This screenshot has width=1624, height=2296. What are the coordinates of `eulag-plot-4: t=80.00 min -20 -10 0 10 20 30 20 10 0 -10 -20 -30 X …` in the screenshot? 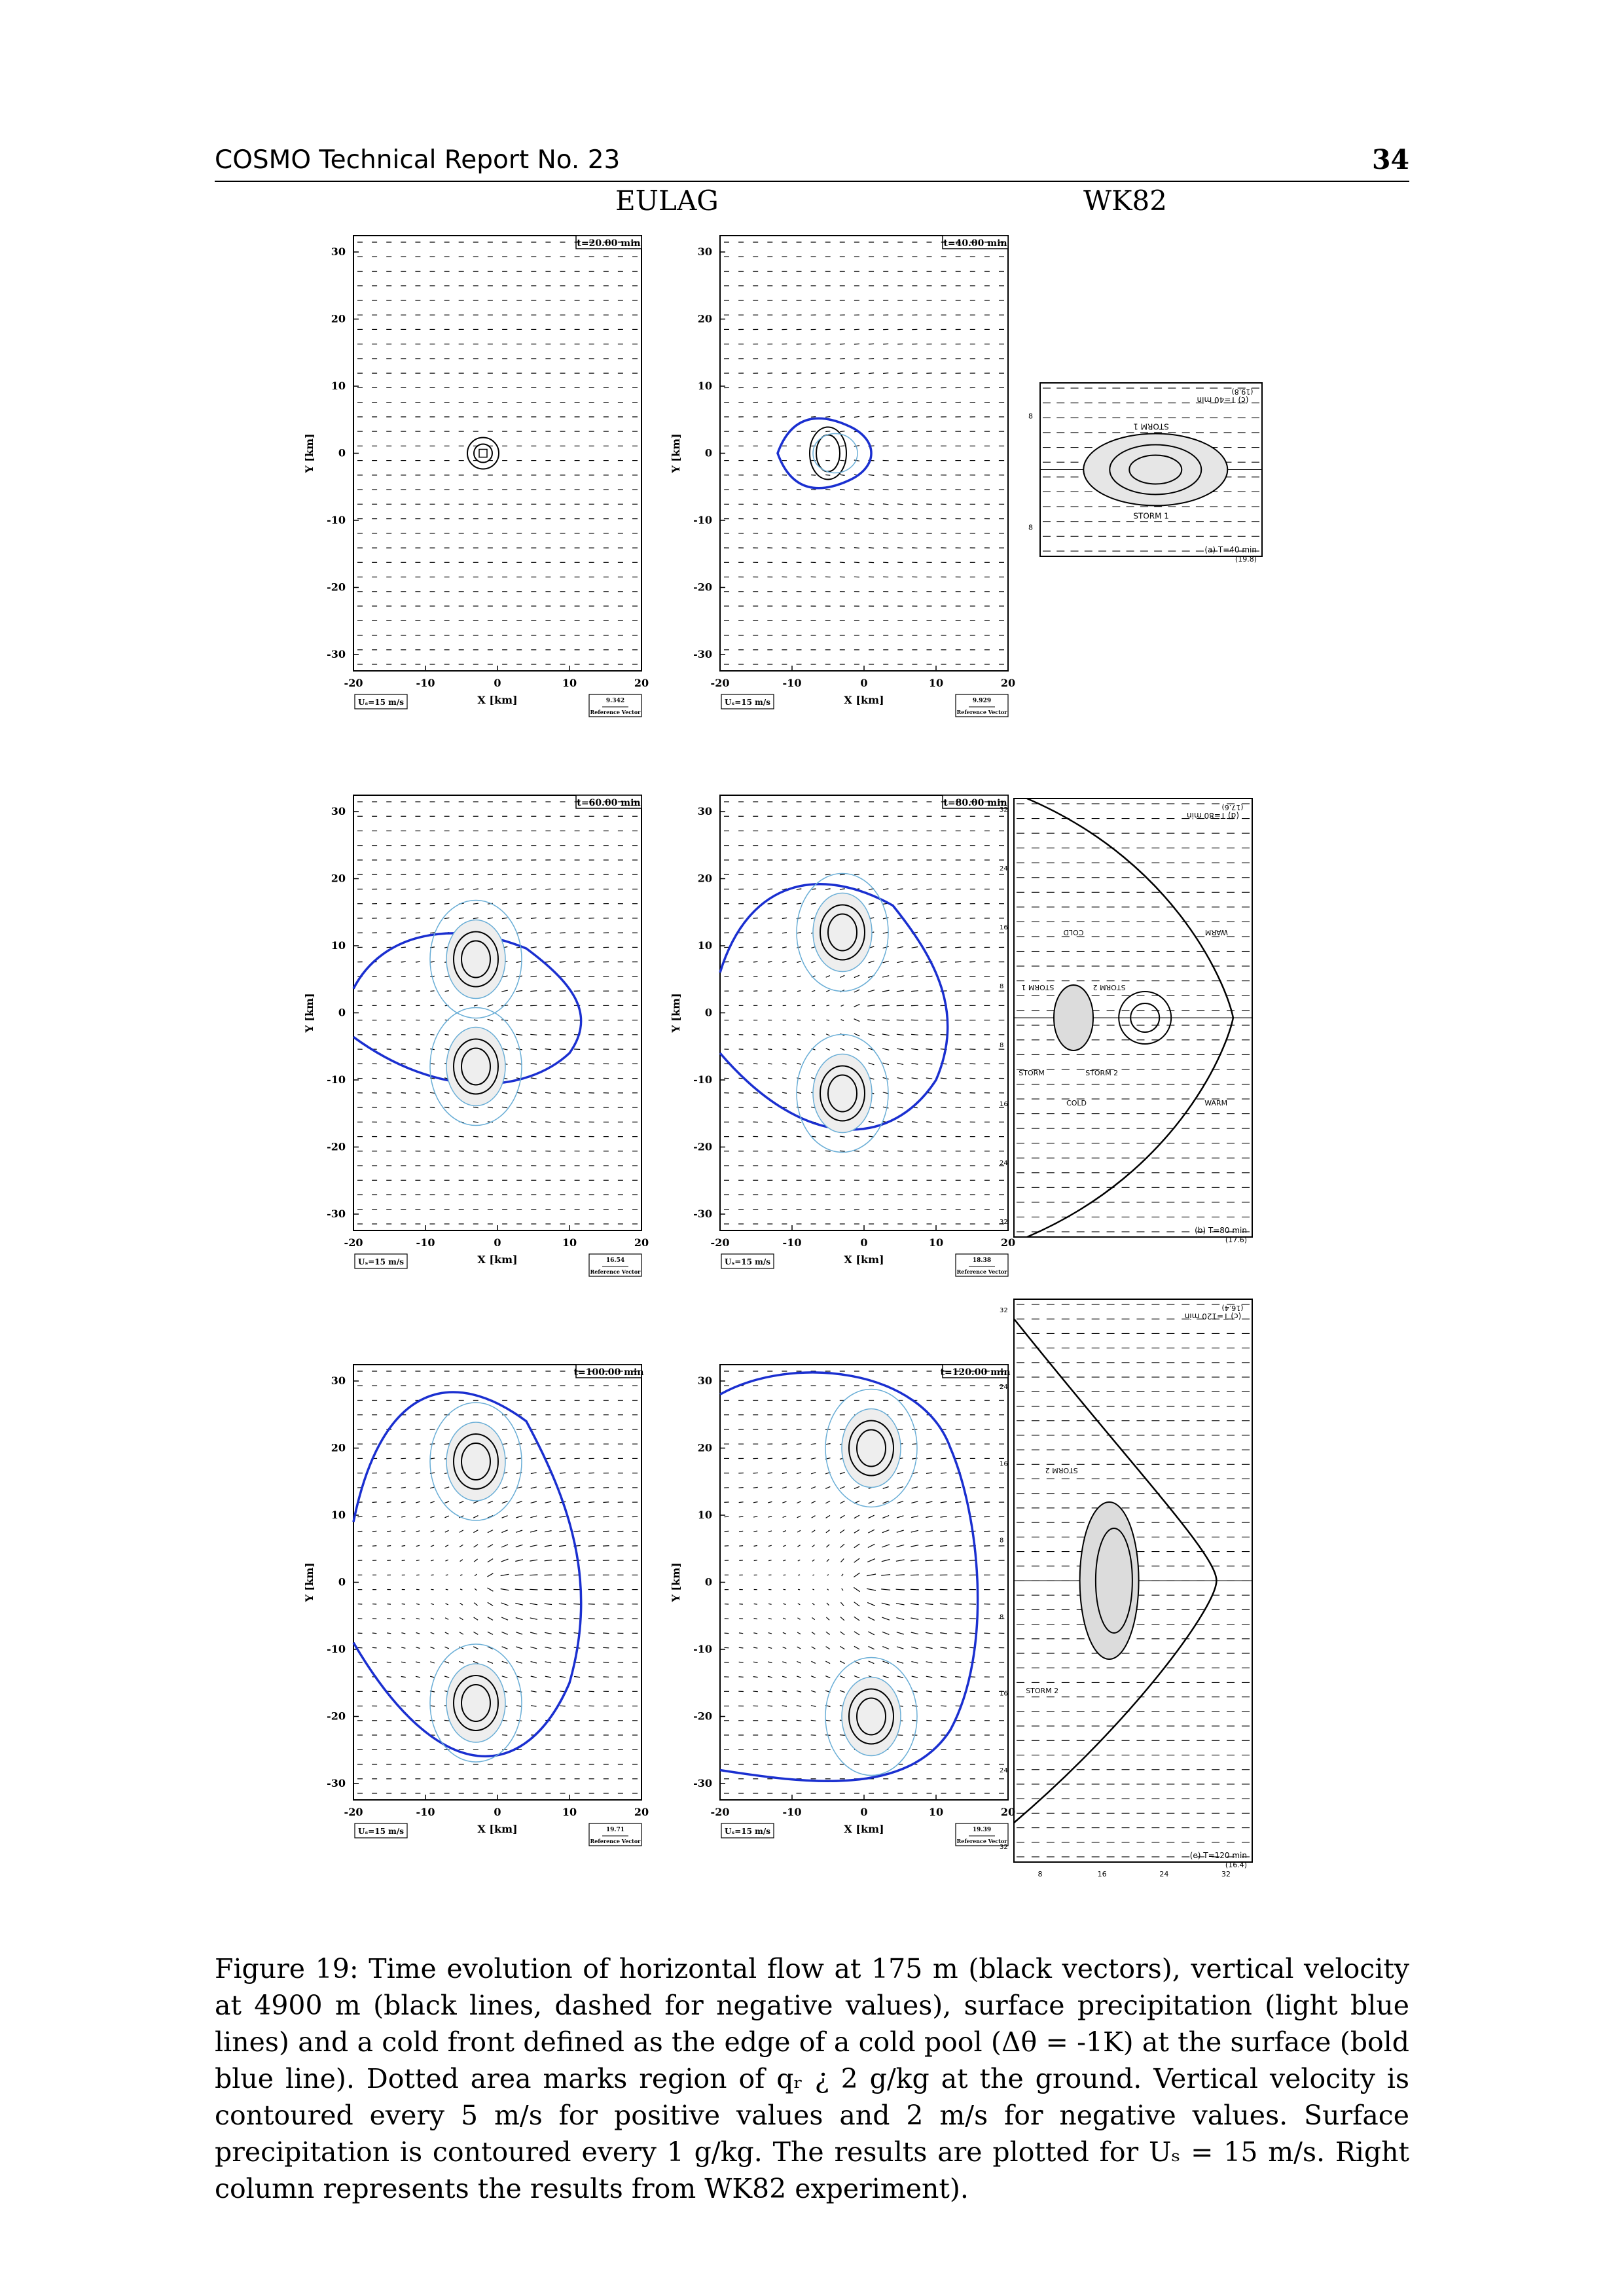 It's located at (842, 1036).